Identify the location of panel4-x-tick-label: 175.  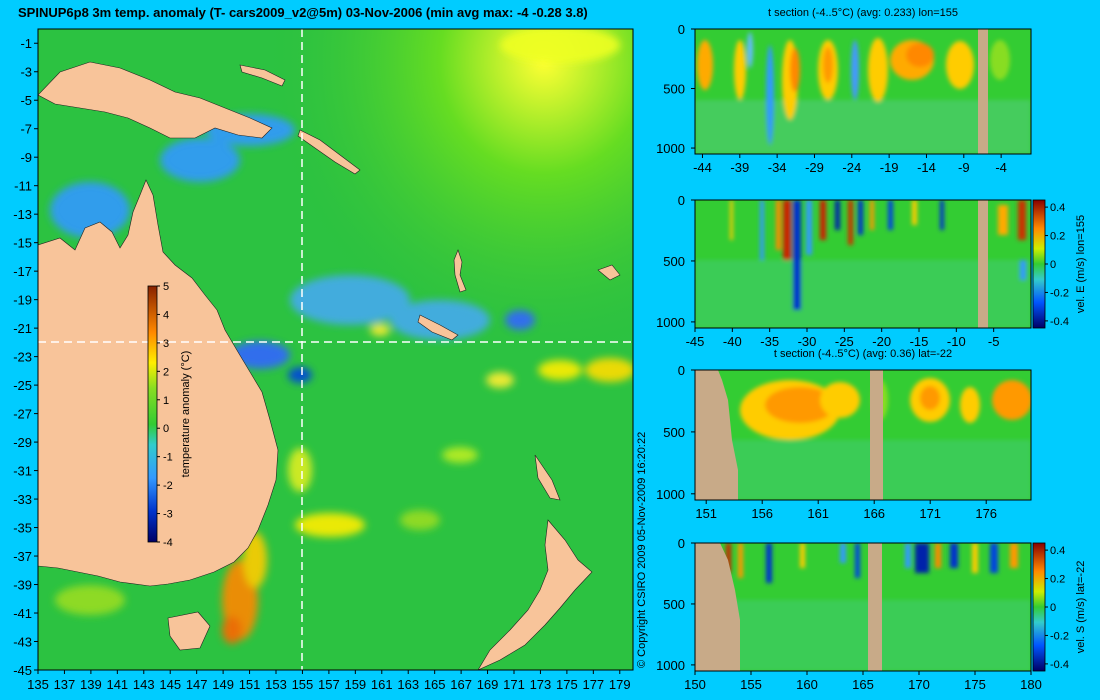
(975, 684).